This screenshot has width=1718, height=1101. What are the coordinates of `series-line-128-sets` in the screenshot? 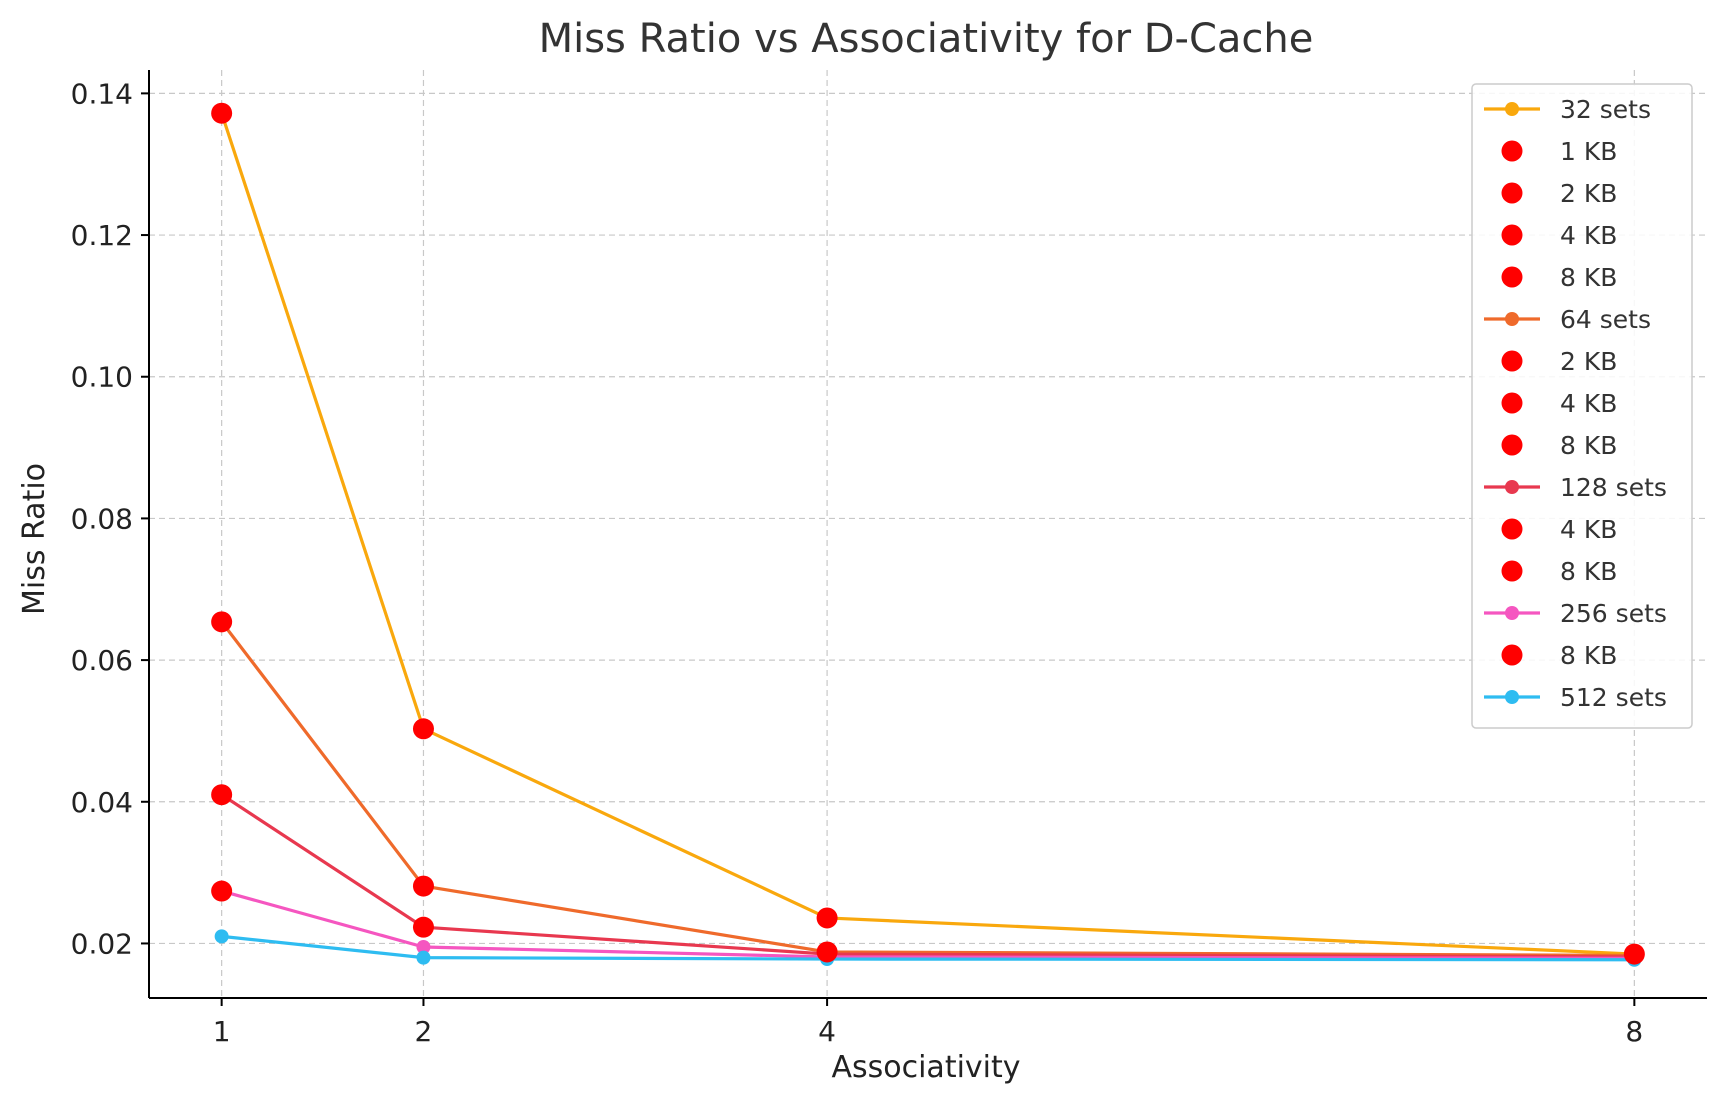 It's located at (927, 876).